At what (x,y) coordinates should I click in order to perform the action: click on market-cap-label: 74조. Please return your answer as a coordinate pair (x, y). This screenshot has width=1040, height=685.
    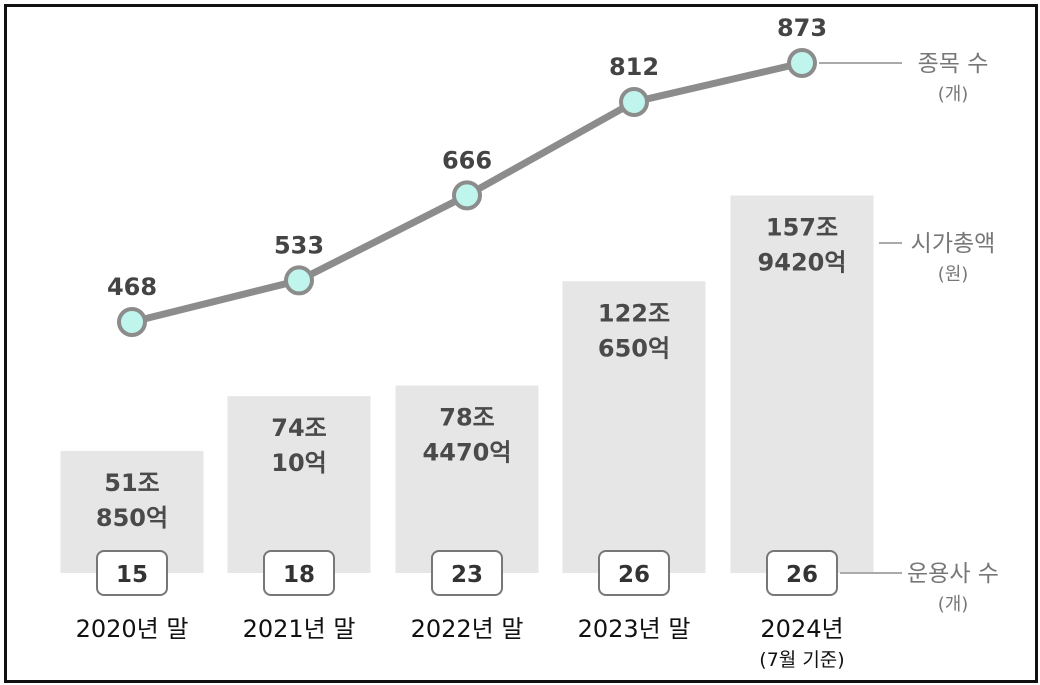
    Looking at the image, I should click on (298, 428).